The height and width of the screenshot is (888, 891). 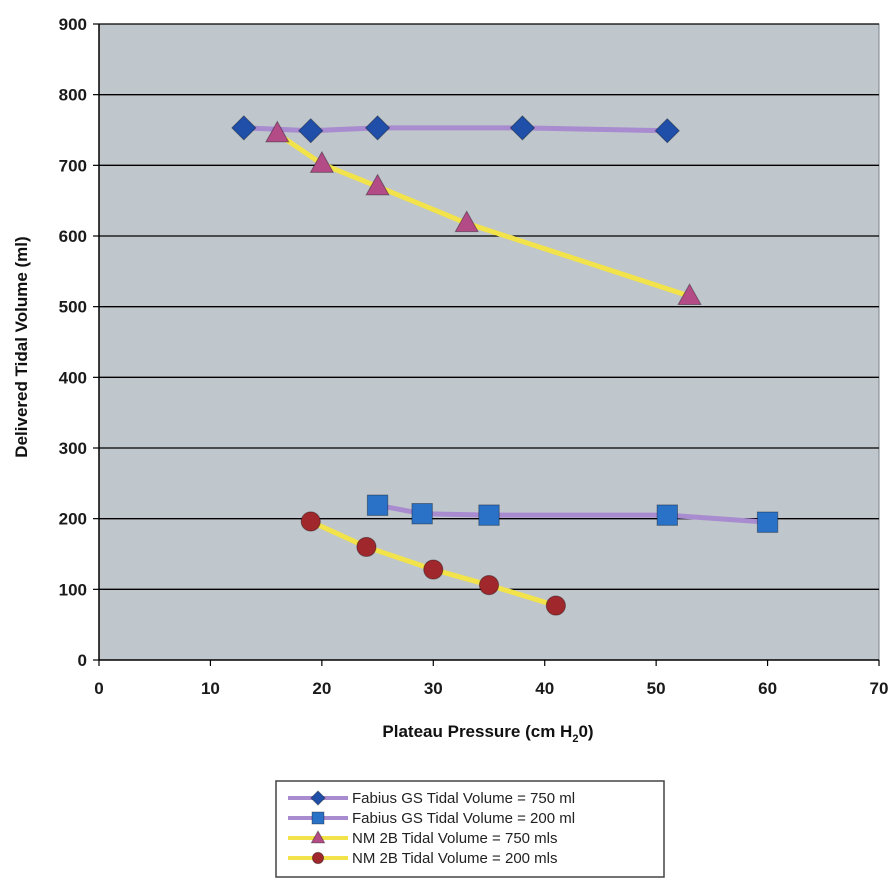 I want to click on legend-item-1: Fabius GS Tidal Volume = 750 ml, so click(x=431, y=798).